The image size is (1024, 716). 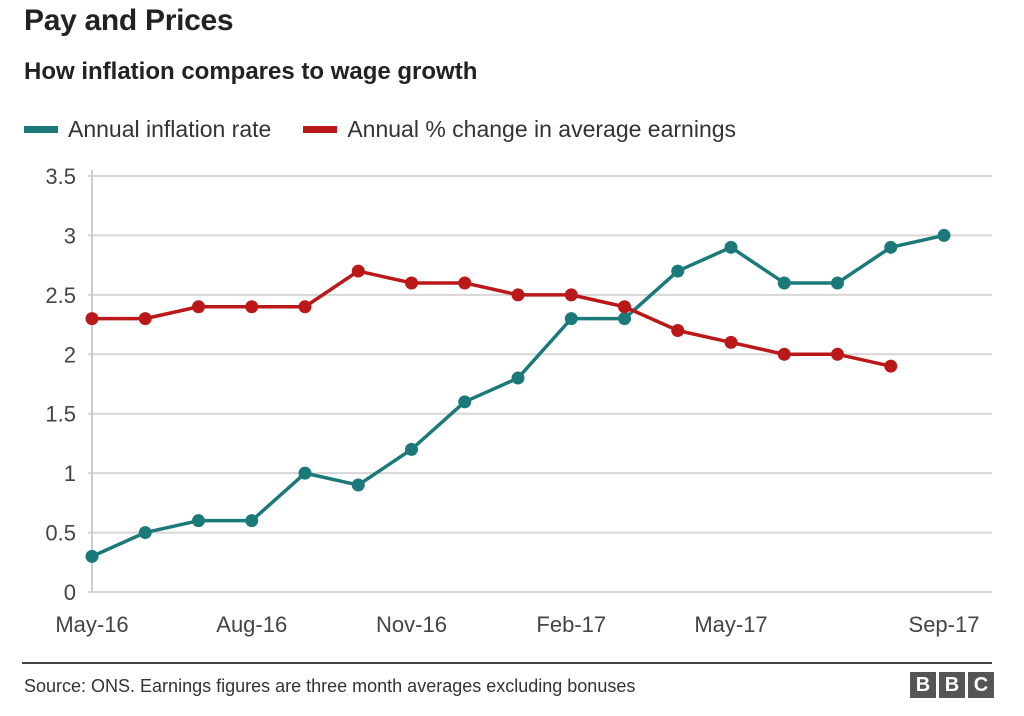 What do you see at coordinates (60, 176) in the screenshot?
I see `y-tick-label: 3.5` at bounding box center [60, 176].